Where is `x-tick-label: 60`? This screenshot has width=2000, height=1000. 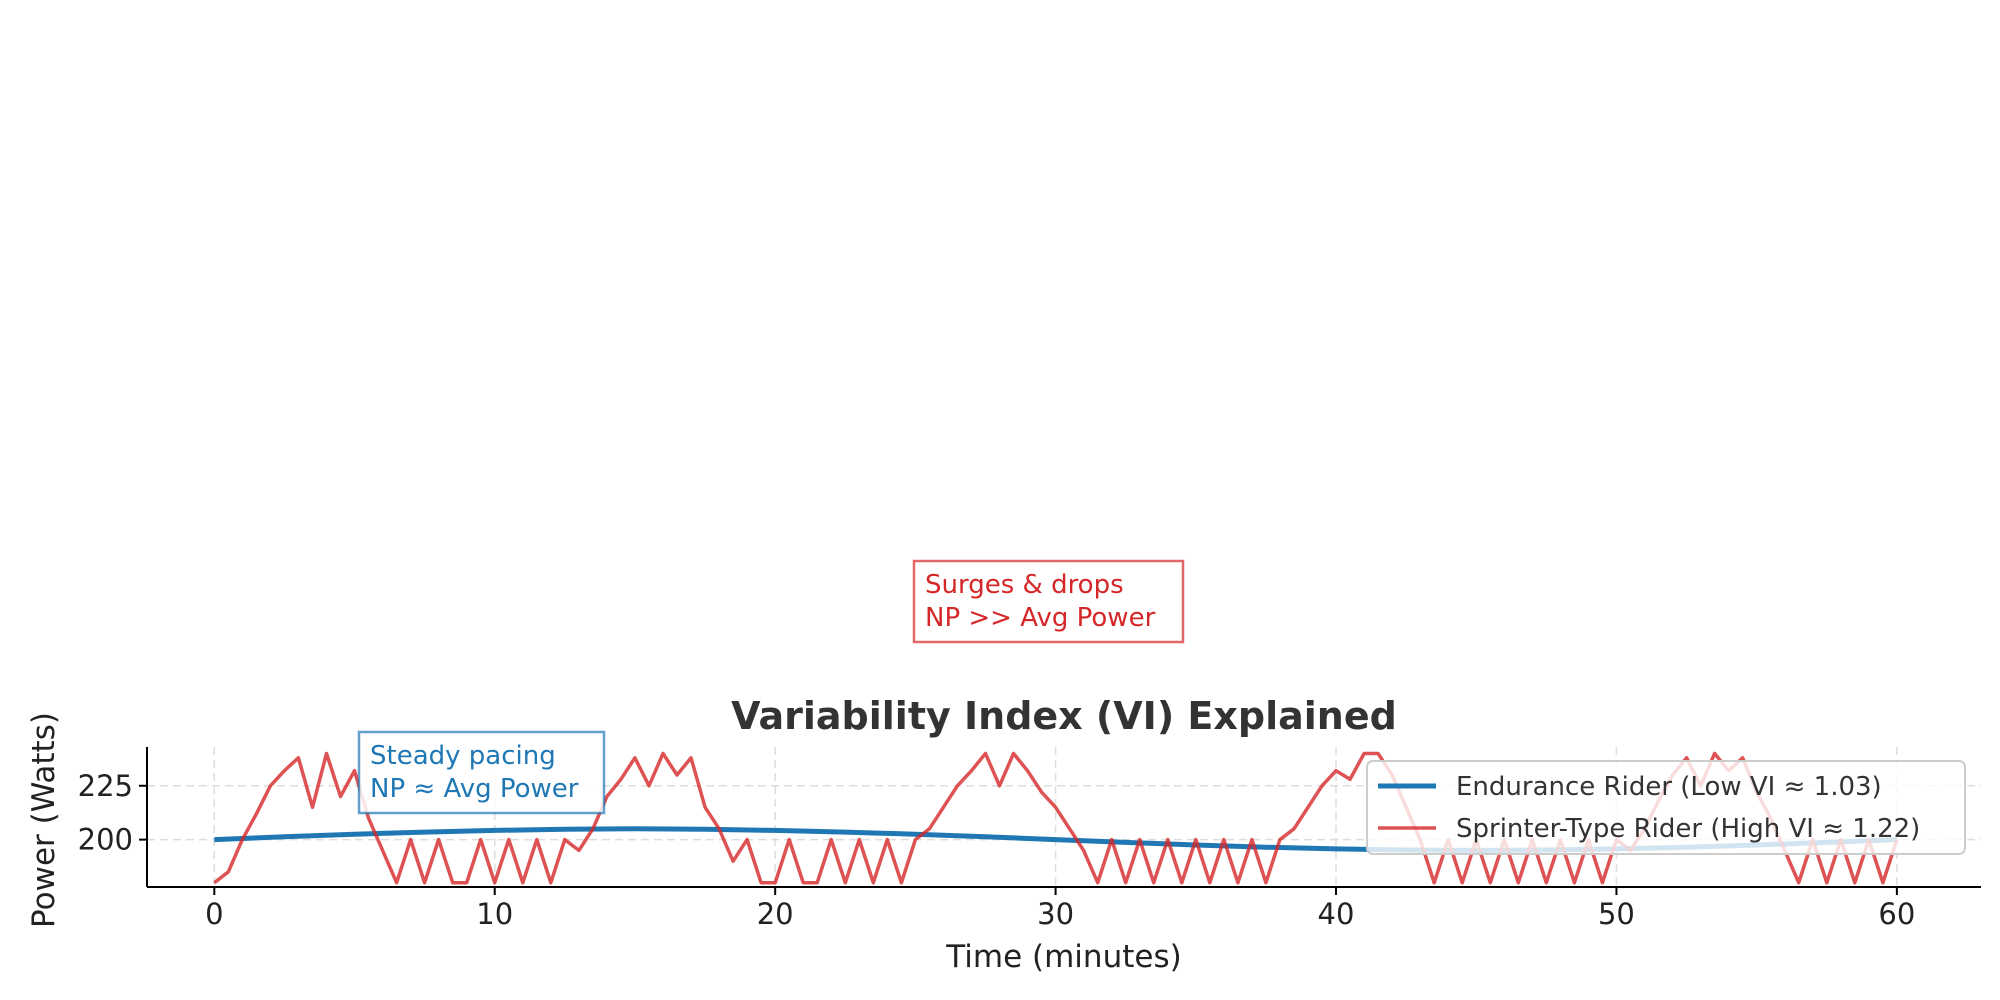 x-tick-label: 60 is located at coordinates (1896, 914).